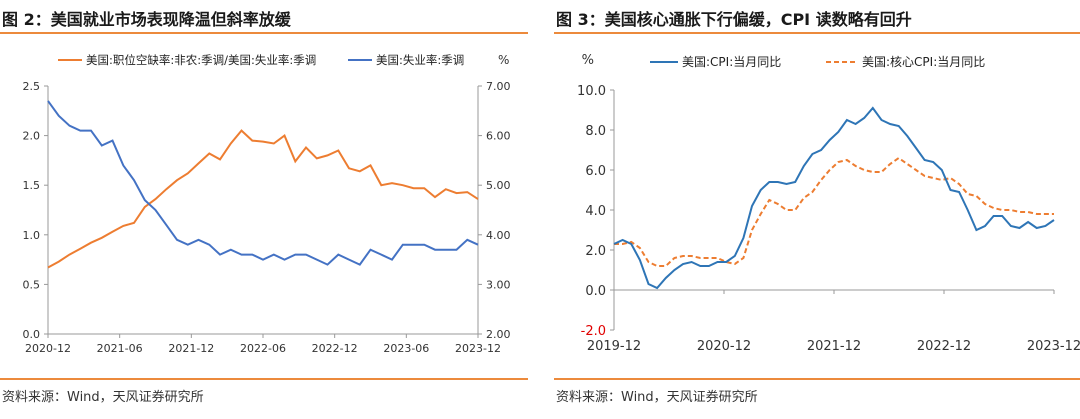  What do you see at coordinates (120, 348) in the screenshot?
I see `x-tick-label: 2021-06` at bounding box center [120, 348].